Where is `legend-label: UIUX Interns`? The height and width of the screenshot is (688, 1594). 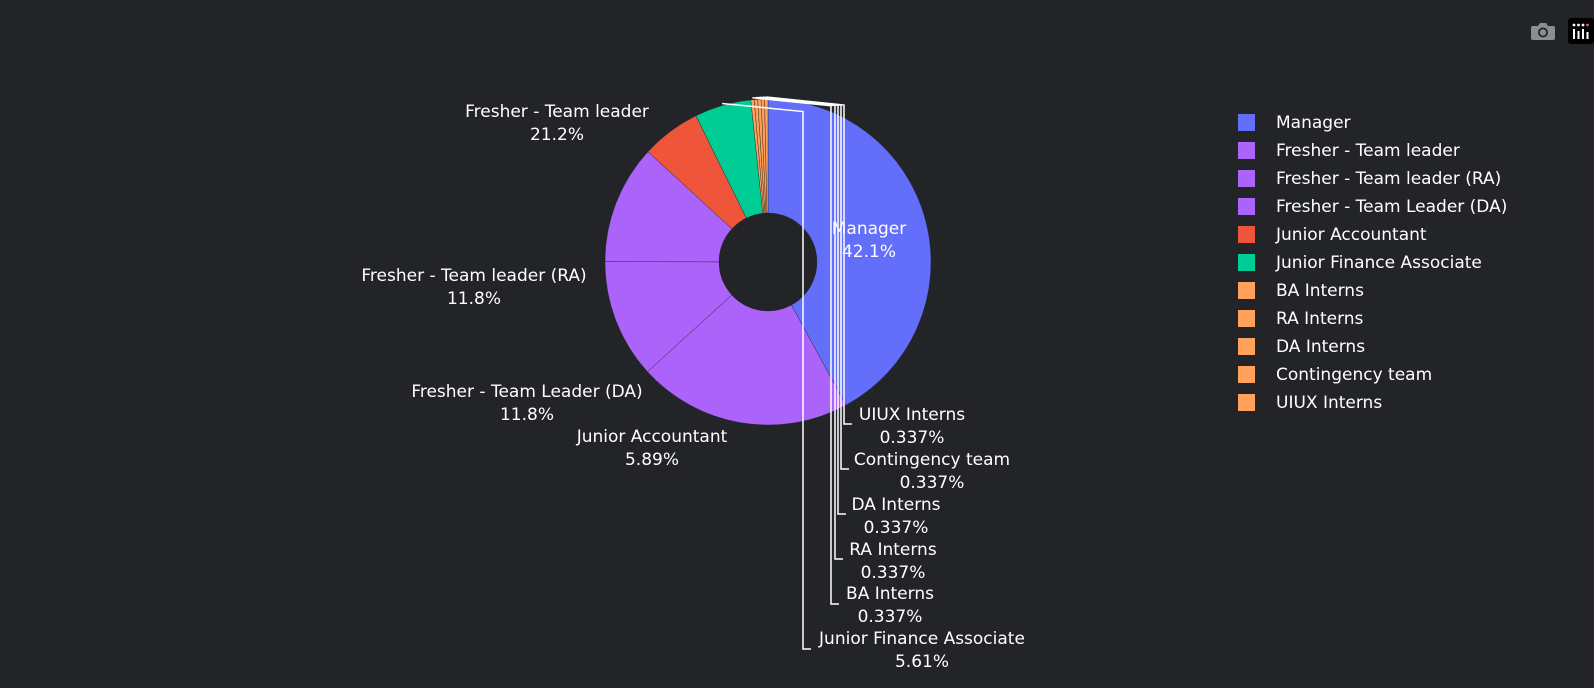
legend-label: UIUX Interns is located at coordinates (1329, 403).